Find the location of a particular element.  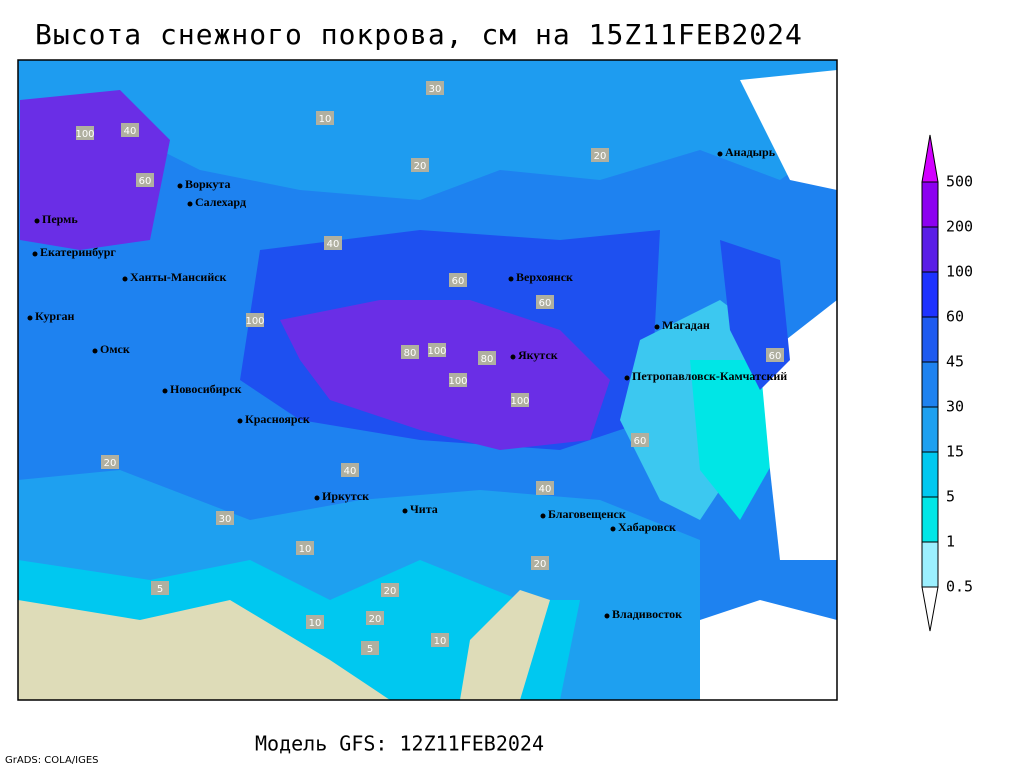

city-label: Якутск is located at coordinates (538, 355).